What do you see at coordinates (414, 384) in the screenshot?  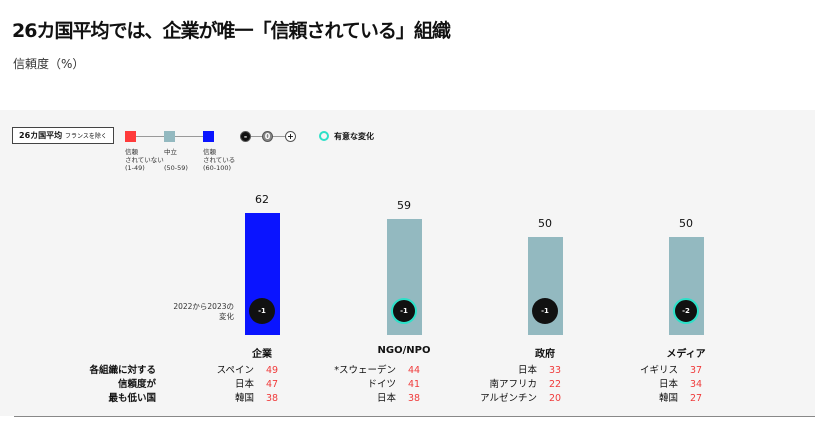 I see `lowest-value: 41` at bounding box center [414, 384].